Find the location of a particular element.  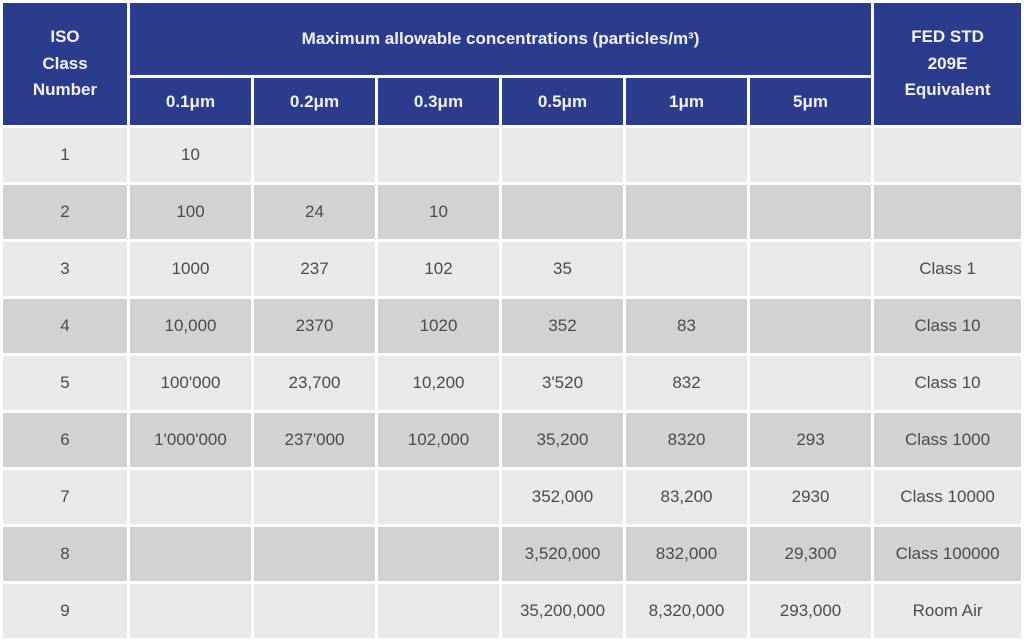

value-cell: 3'520 is located at coordinates (562, 383).